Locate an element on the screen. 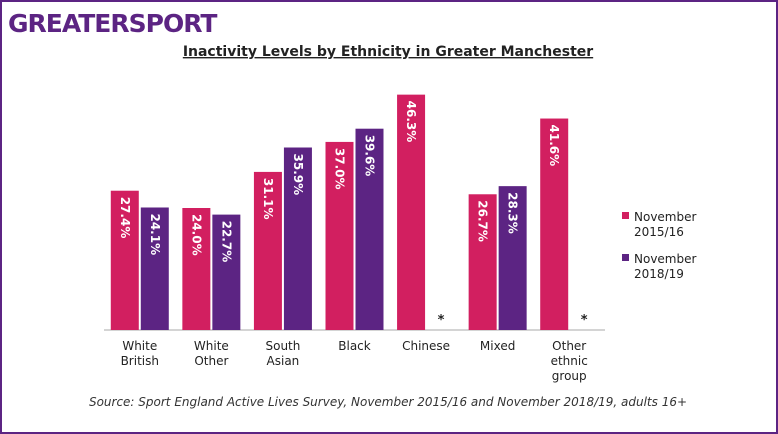  value-label: 41.6% is located at coordinates (554, 146).